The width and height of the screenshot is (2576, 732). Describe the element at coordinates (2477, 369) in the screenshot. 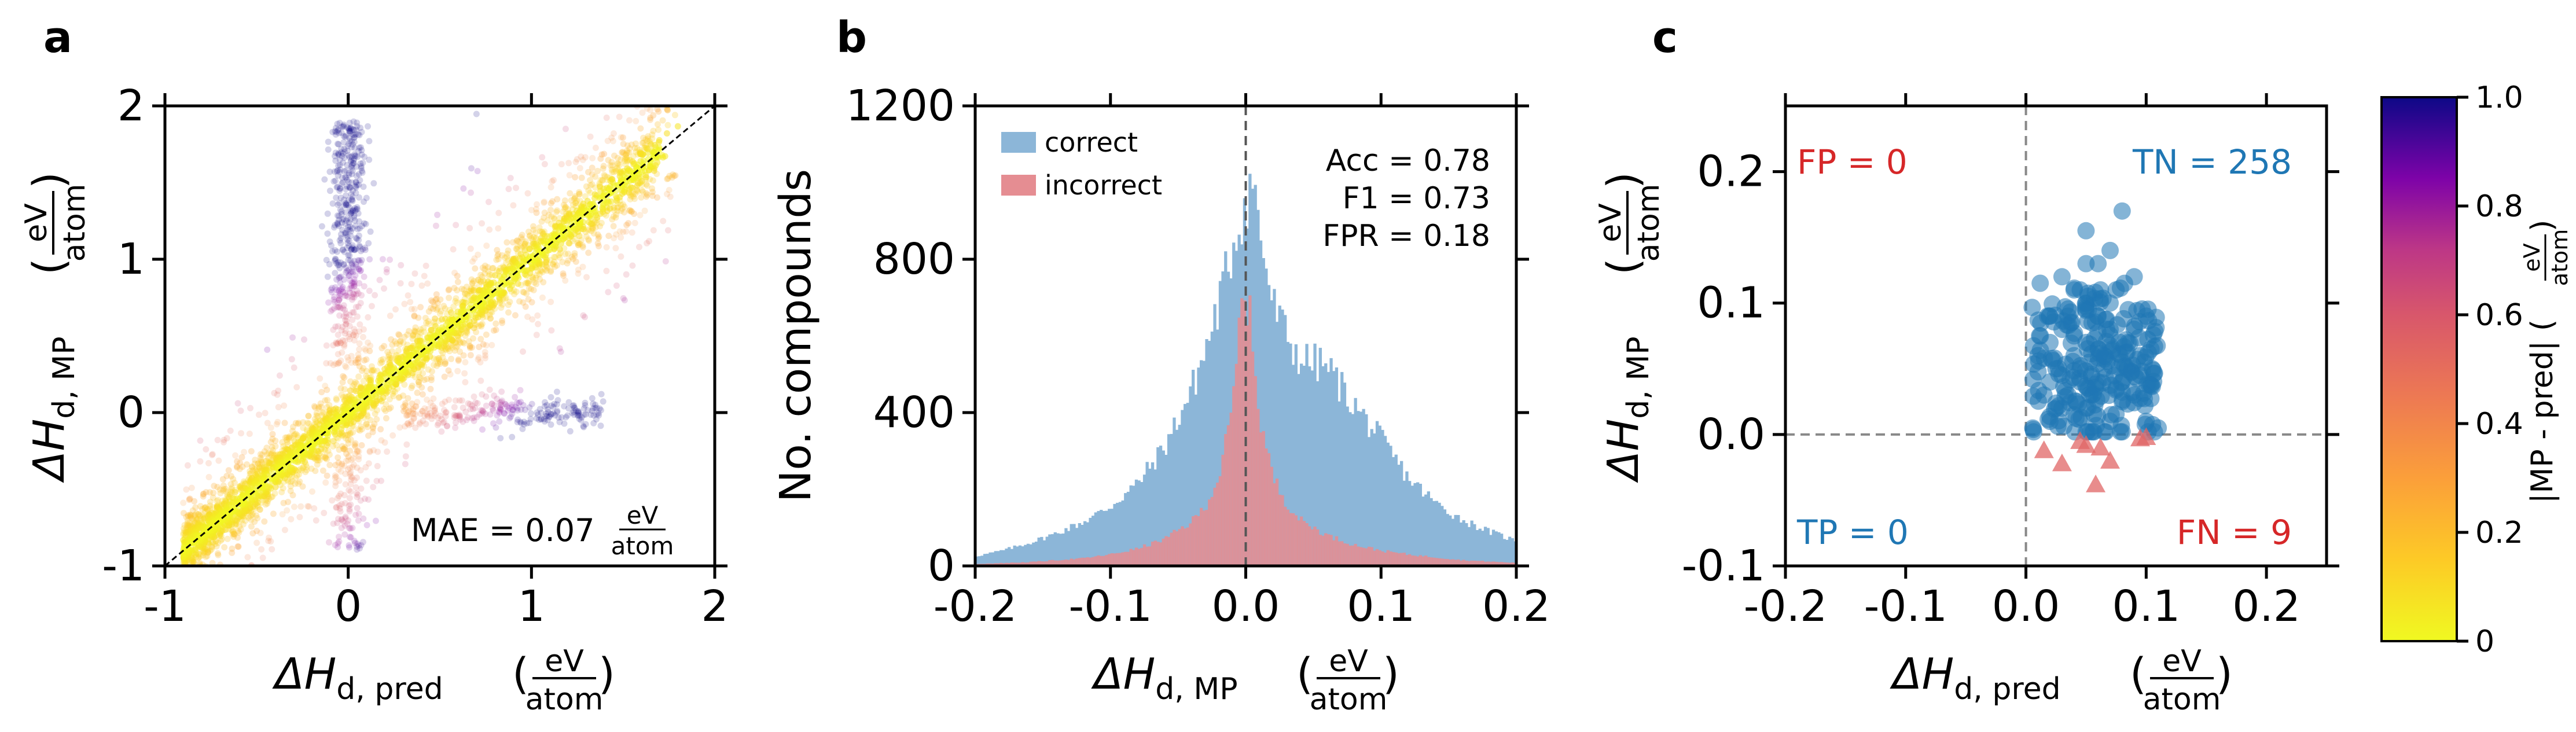

I see `colorbar: 00.20.40.60.81.0 |MP - pred| ( eV atom )` at that location.